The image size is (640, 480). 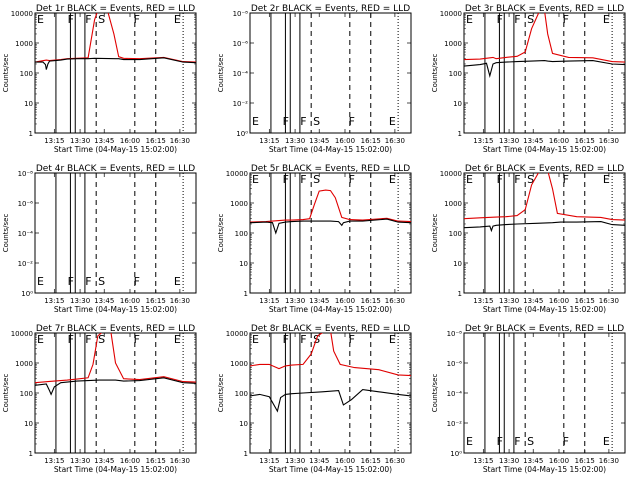 What do you see at coordinates (455, 424) in the screenshot?
I see `y-tick-label: 10⁻²` at bounding box center [455, 424].